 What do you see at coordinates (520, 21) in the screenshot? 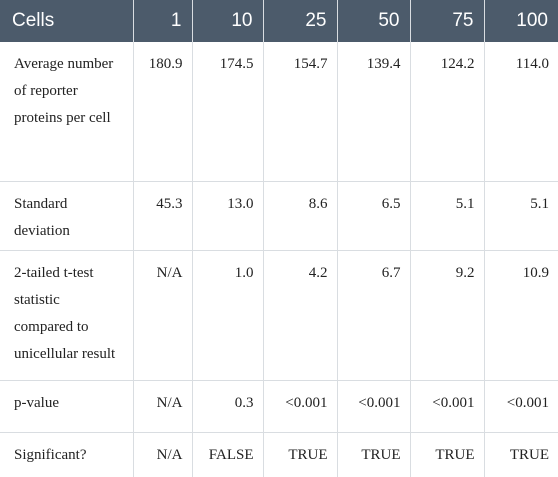
I see `header-cell: 100` at bounding box center [520, 21].